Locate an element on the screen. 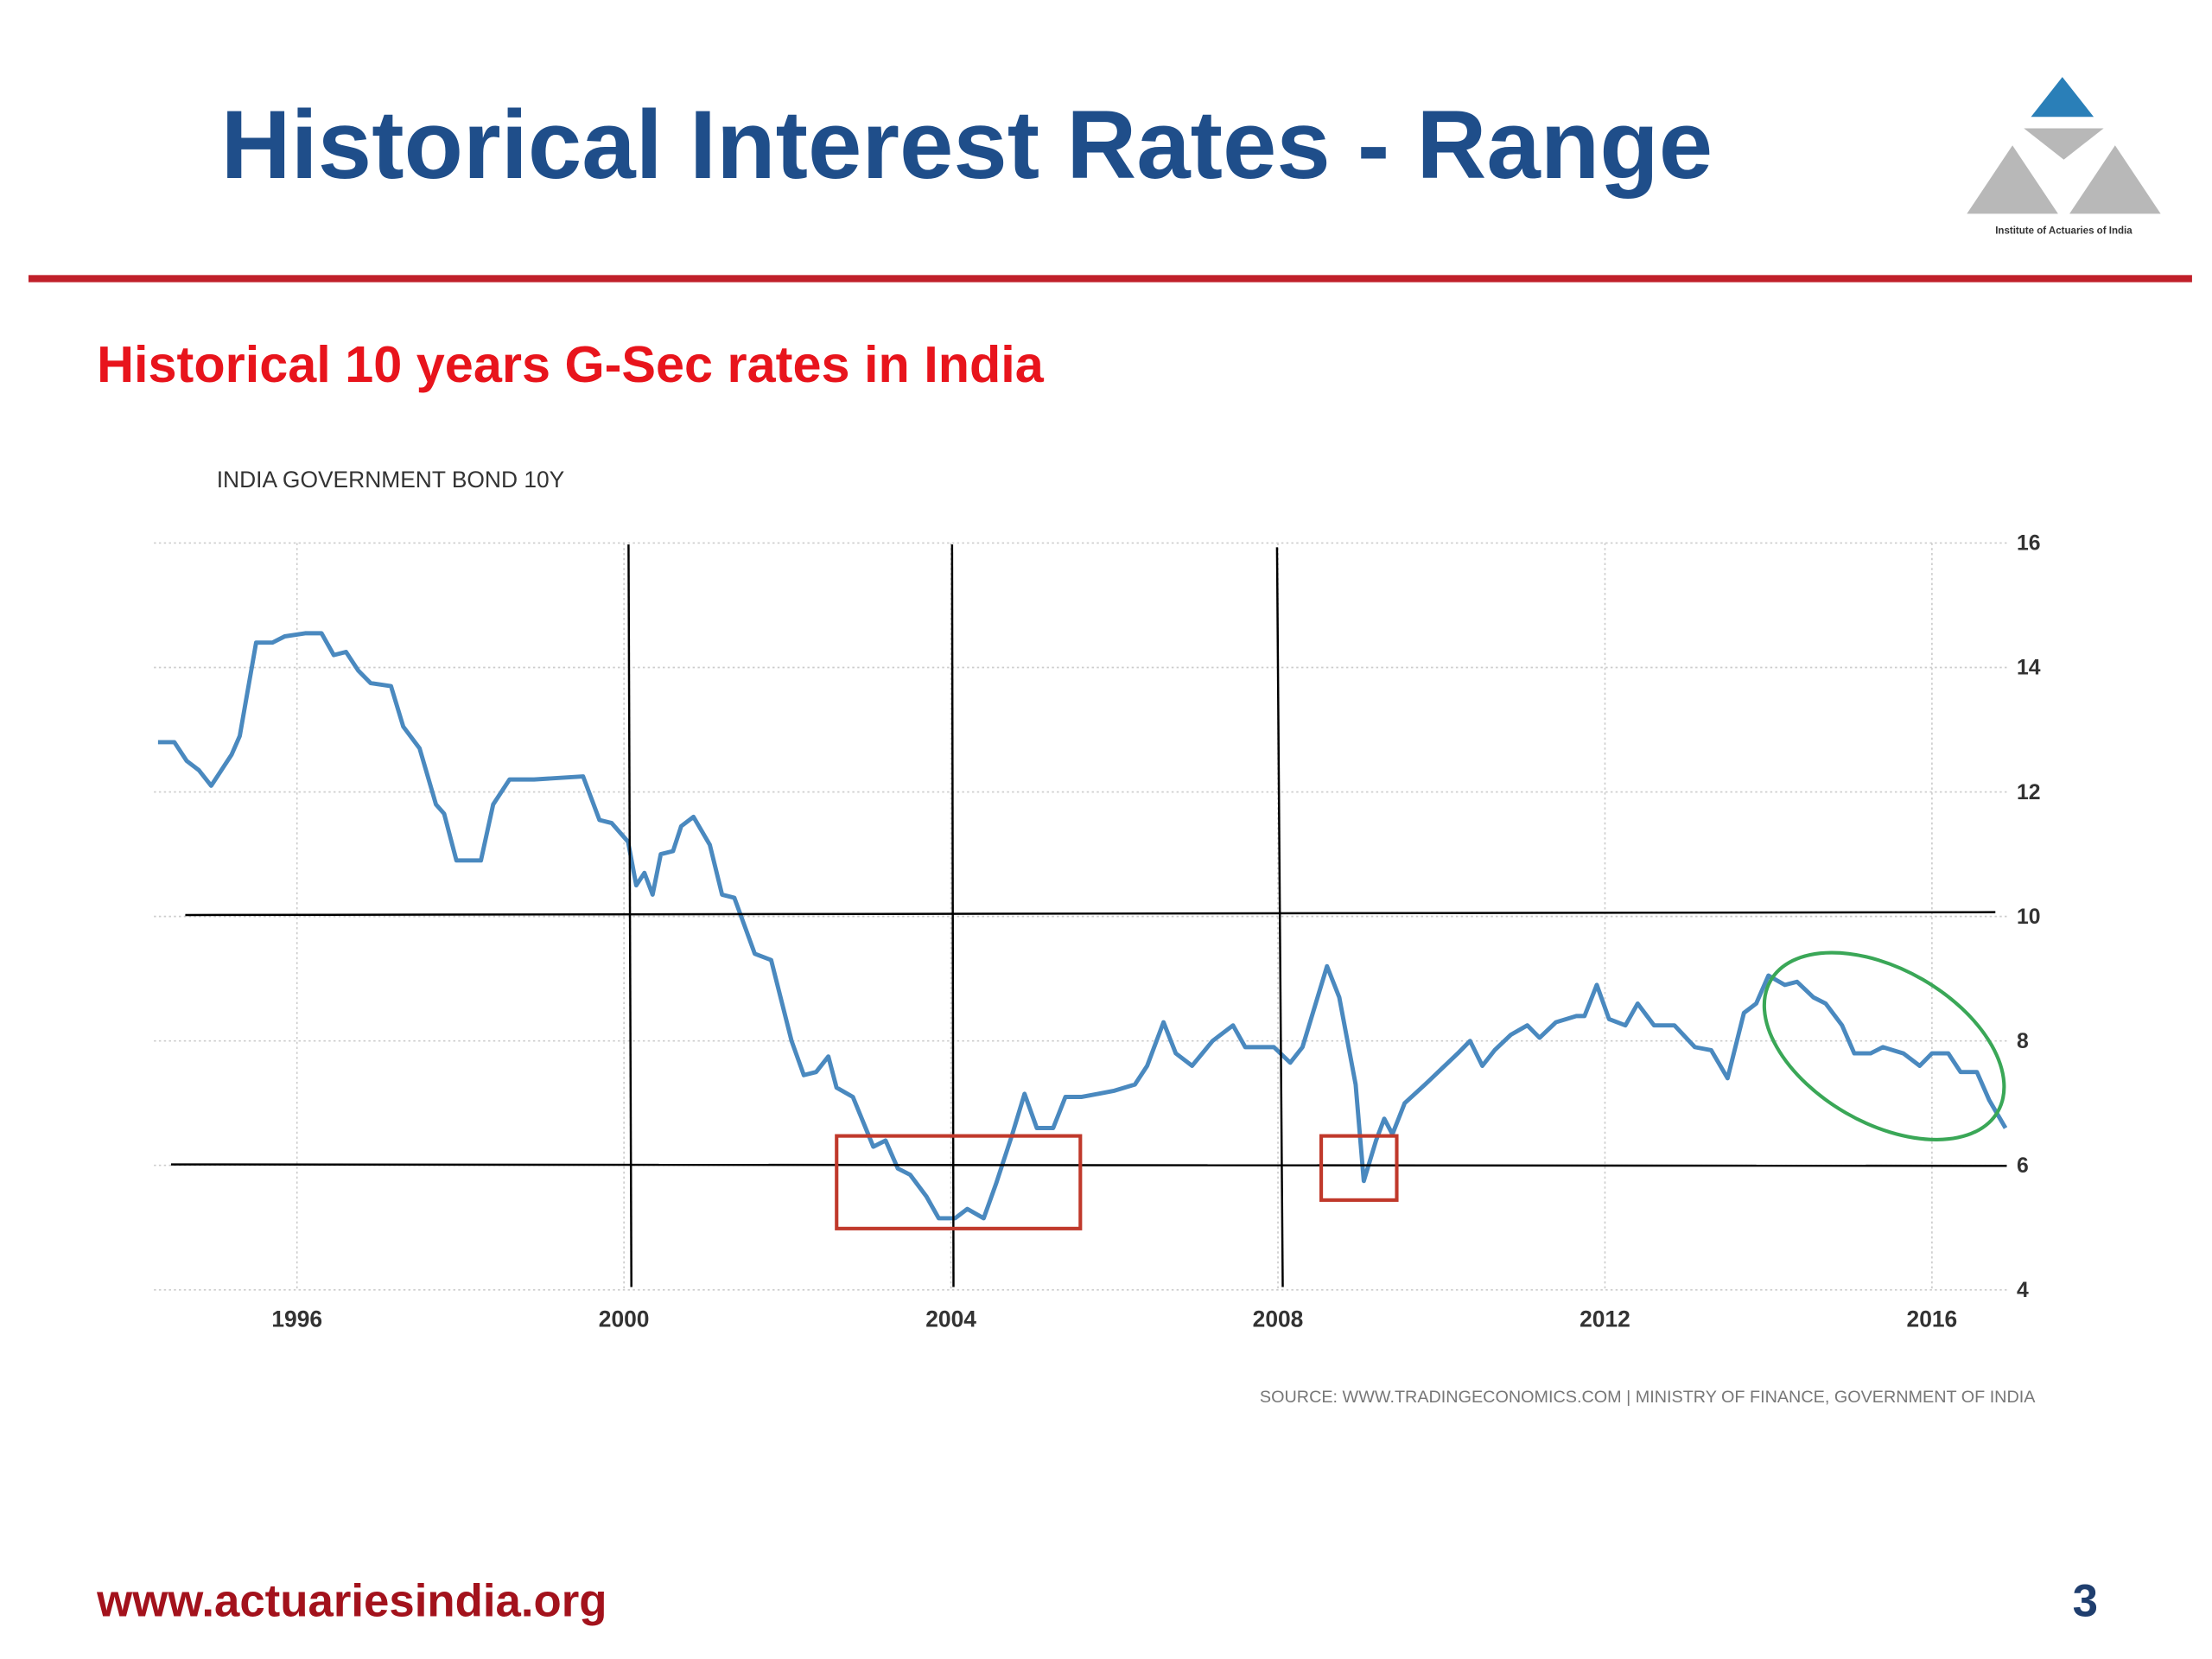  x-tick-label: 2008 is located at coordinates (1278, 1319).